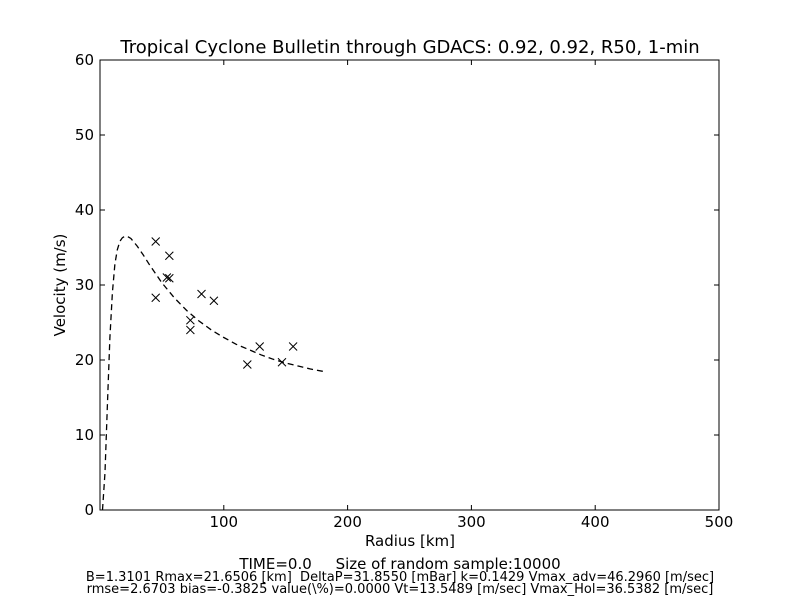 The height and width of the screenshot is (600, 800). I want to click on footer-time-sample: TIME=0.0 Size of random sample:10000, so click(400, 564).